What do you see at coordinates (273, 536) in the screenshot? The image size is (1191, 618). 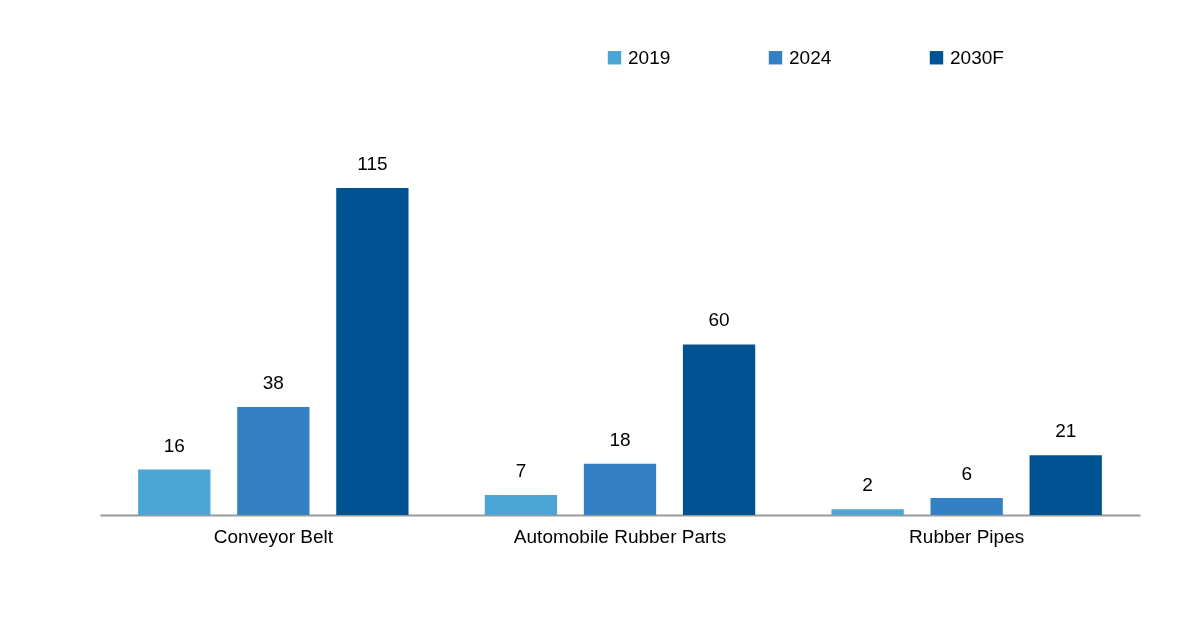 I see `x-tick-label: Conveyor Belt` at bounding box center [273, 536].